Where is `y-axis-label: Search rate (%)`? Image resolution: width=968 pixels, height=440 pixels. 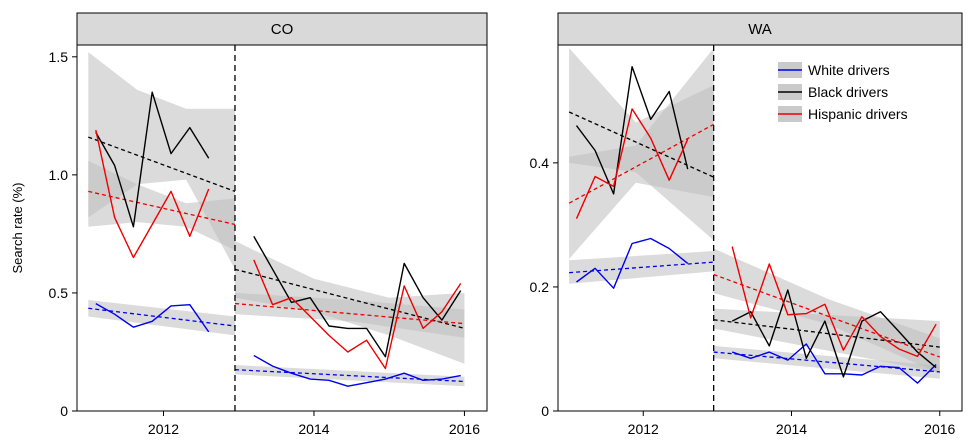 y-axis-label: Search rate (%) is located at coordinates (17, 227).